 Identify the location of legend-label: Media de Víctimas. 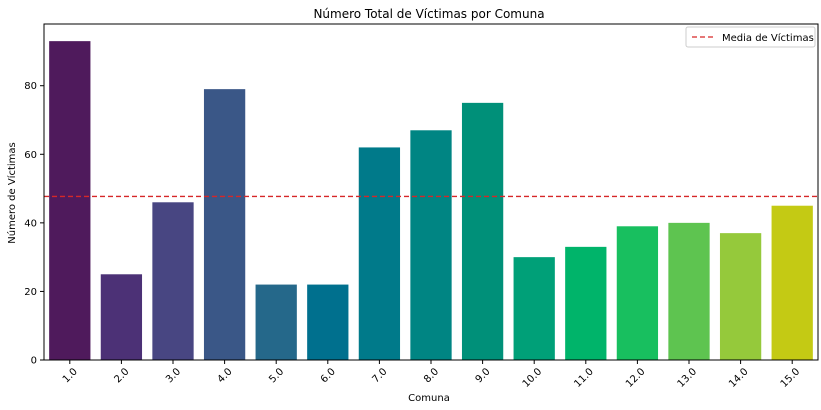
(768, 38).